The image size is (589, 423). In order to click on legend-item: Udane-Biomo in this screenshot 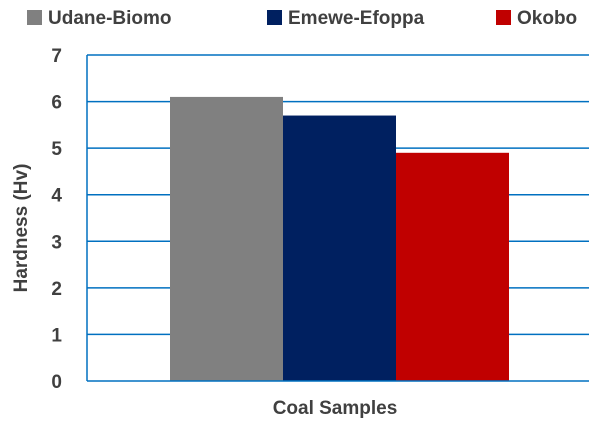, I will do `click(99, 18)`.